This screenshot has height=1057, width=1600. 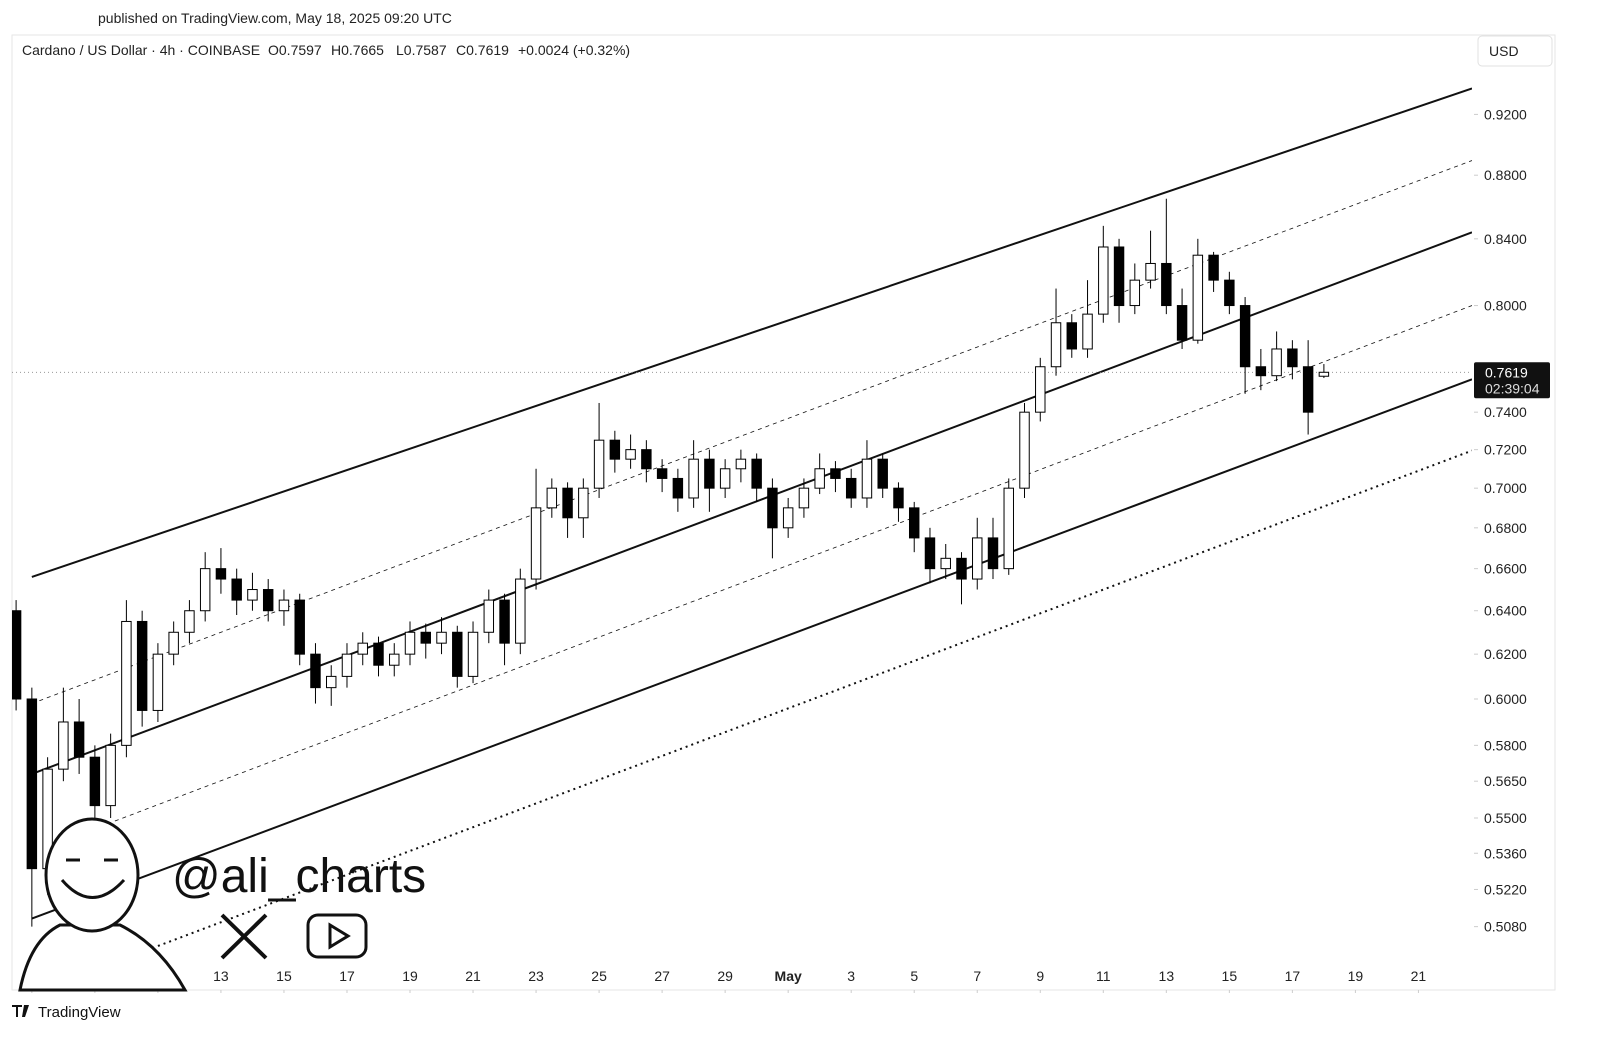 What do you see at coordinates (1505, 781) in the screenshot?
I see `y-tick-label: 0.5650` at bounding box center [1505, 781].